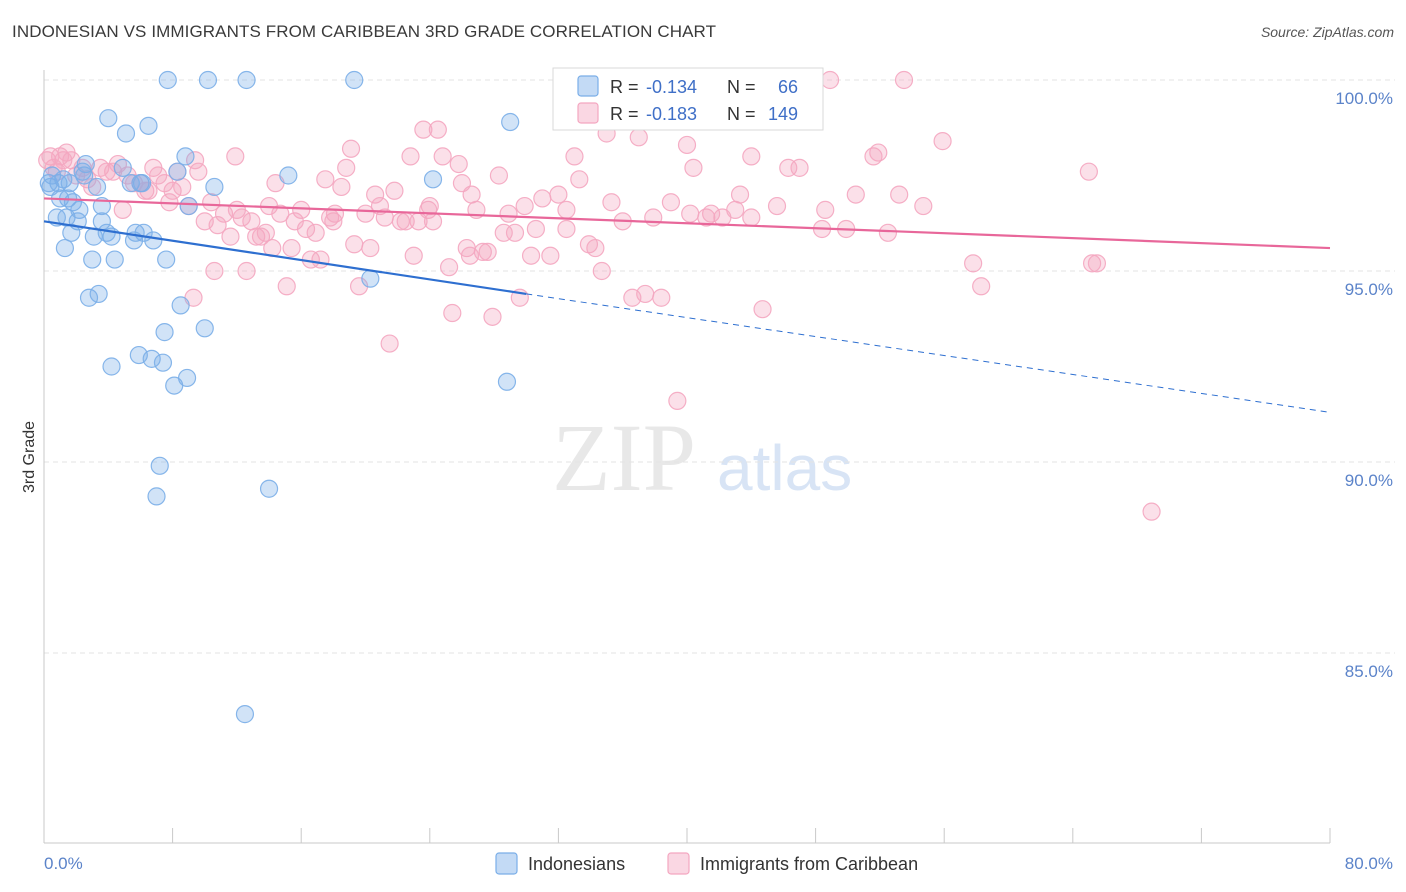 The height and width of the screenshot is (892, 1406). I want to click on legend-r-label-1: R =, so click(624, 87).